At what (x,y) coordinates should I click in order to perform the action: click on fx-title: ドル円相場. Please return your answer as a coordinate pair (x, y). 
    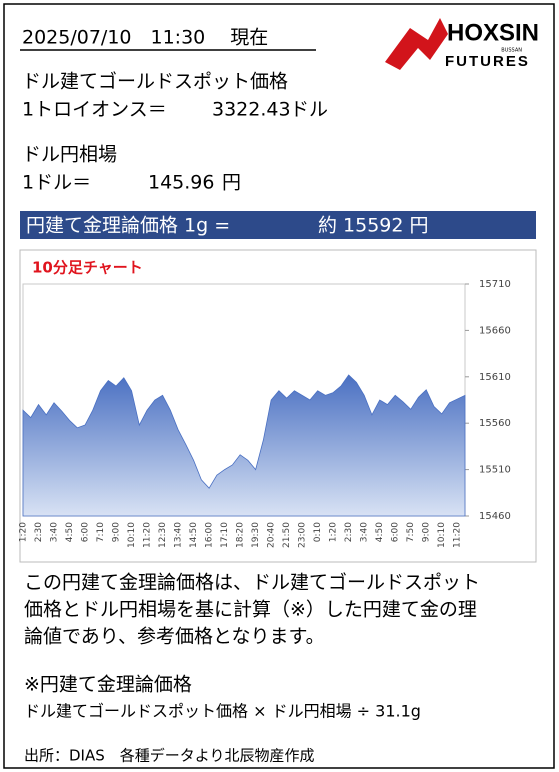
    Looking at the image, I should click on (69, 155).